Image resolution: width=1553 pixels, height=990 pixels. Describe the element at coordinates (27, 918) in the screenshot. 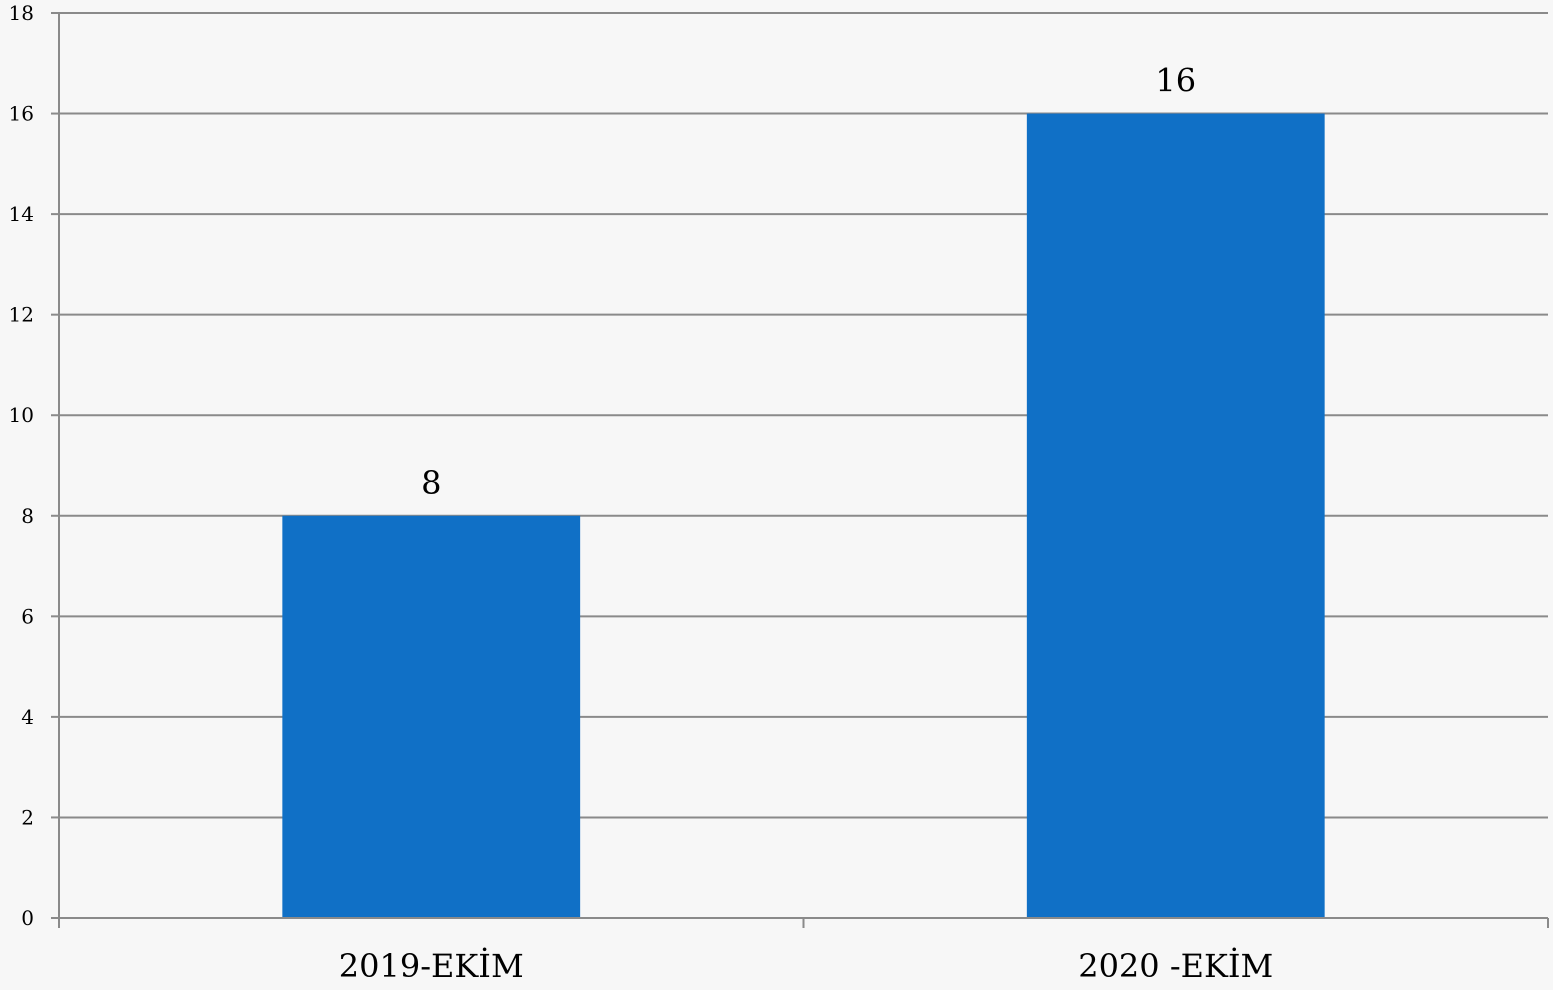

I see `y-tick-label: 0` at that location.